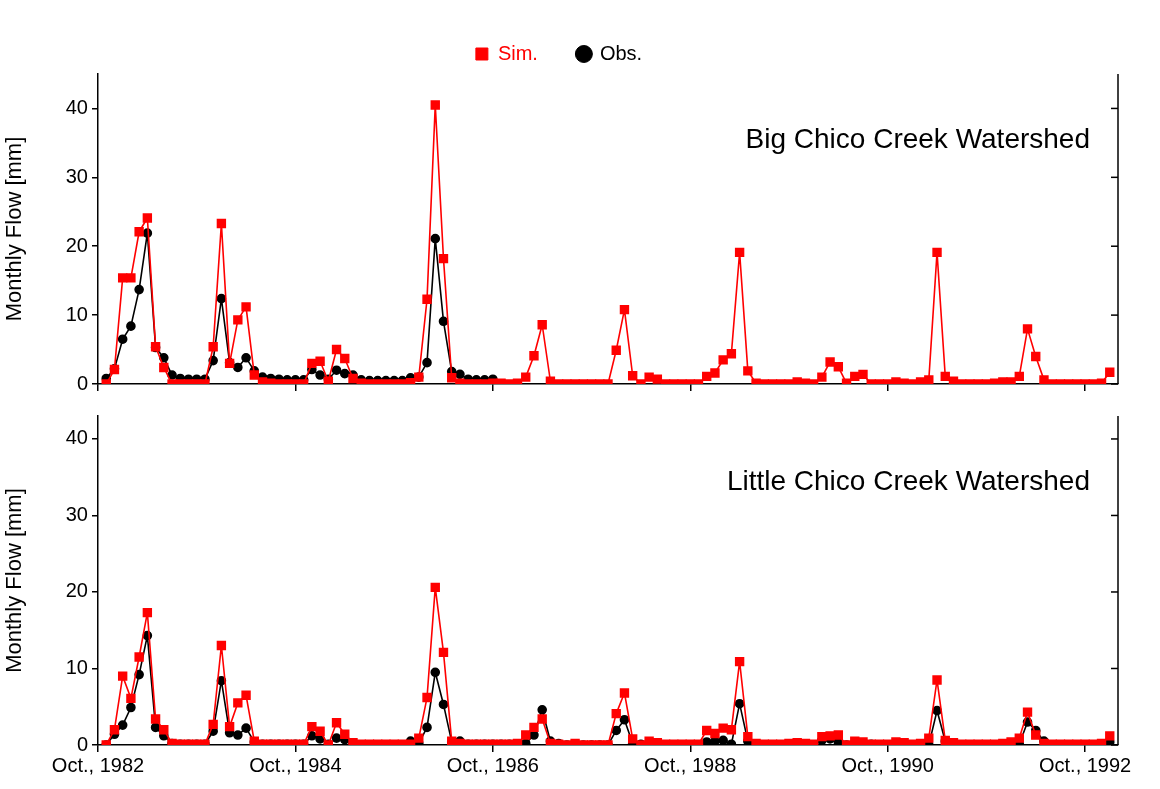 The width and height of the screenshot is (1160, 789). I want to click on text: Little Chico Creek Watershed, so click(908, 480).